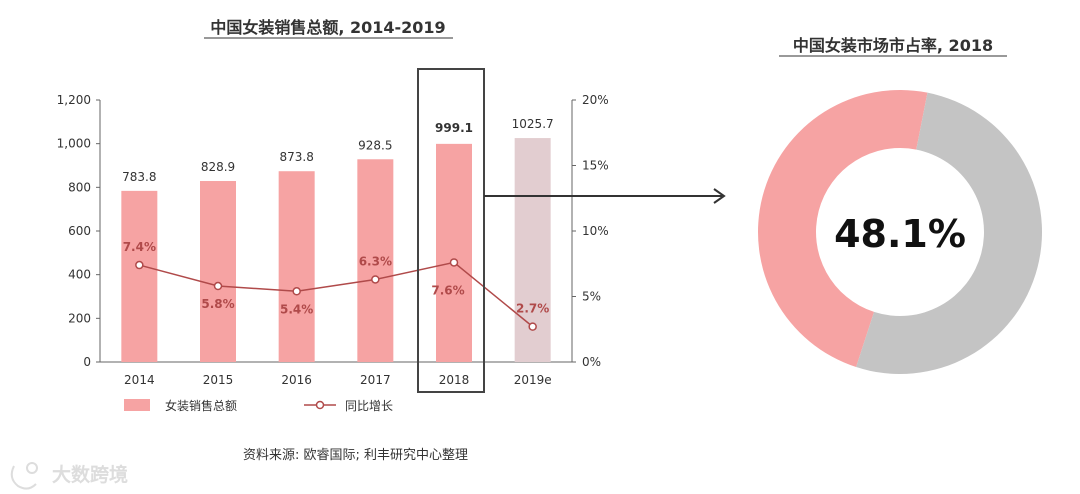  I want to click on bar-value-label: 873.8, so click(296, 157).